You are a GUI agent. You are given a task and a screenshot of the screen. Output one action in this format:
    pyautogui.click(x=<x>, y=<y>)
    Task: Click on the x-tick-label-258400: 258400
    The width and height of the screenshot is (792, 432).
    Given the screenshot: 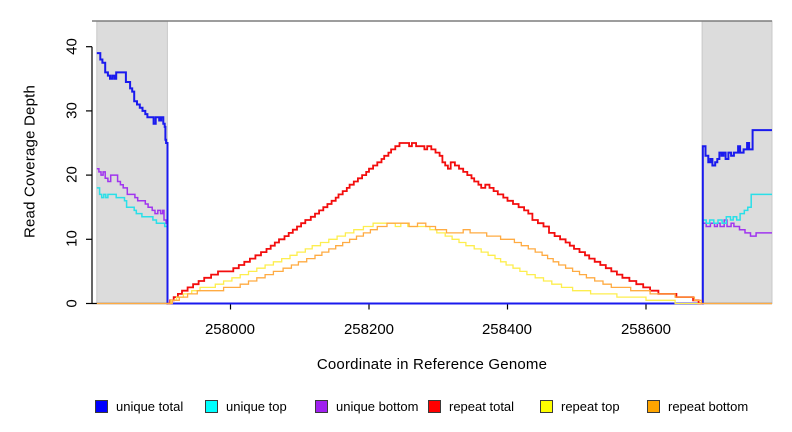 What is the action you would take?
    pyautogui.click(x=507, y=329)
    